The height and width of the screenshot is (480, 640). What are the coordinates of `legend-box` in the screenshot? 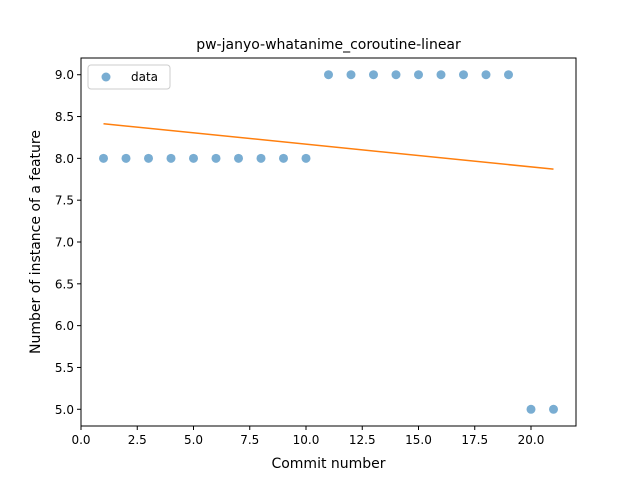 It's located at (129, 77).